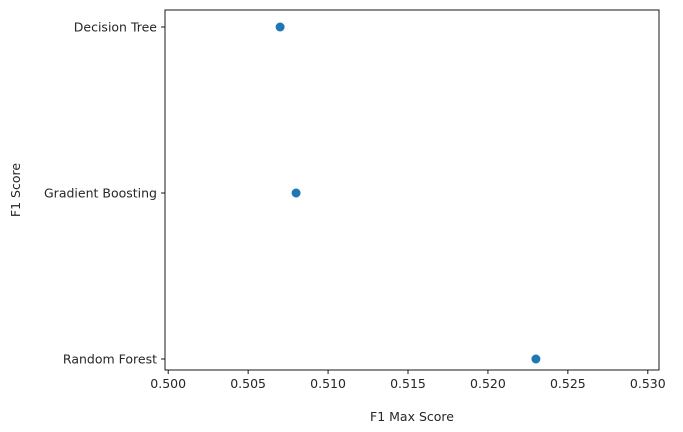 This screenshot has width=683, height=432. I want to click on y-tick-label: Gradient Boosting, so click(100, 193).